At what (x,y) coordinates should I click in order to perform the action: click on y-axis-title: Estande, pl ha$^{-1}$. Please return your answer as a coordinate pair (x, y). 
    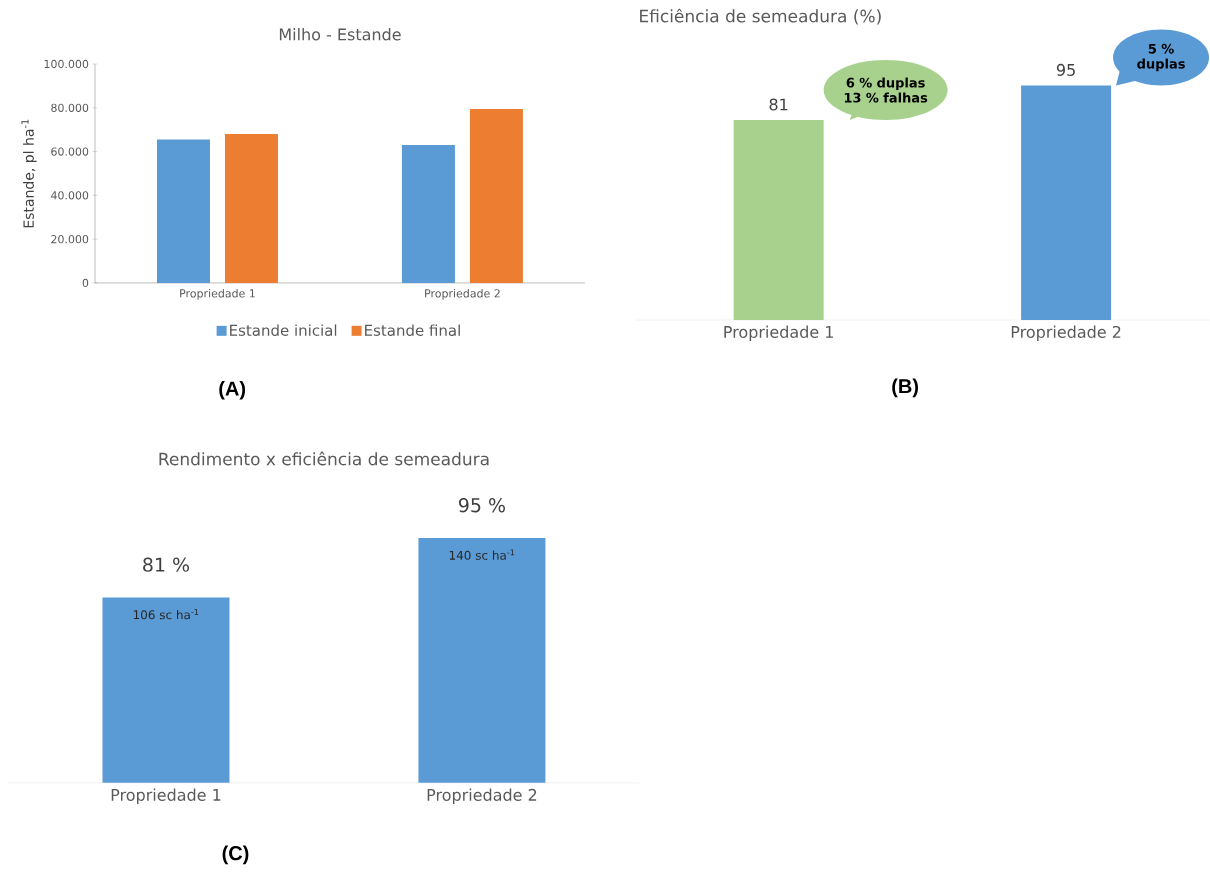
    Looking at the image, I should click on (29, 173).